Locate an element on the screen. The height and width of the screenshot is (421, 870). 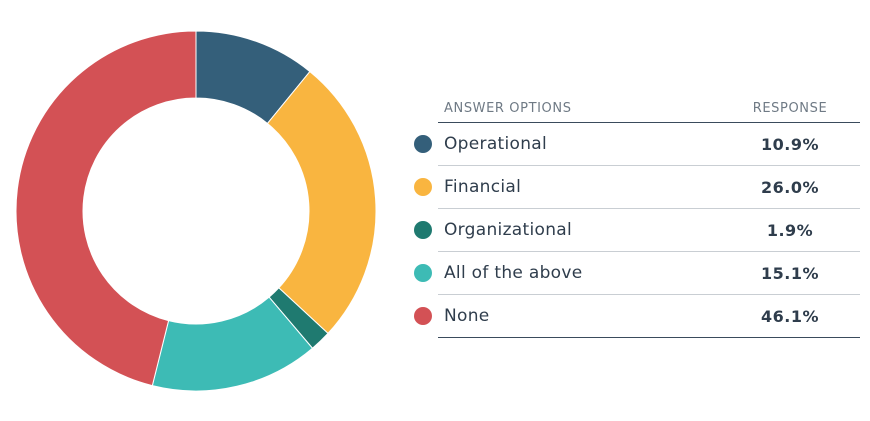
row-value: 15.1% is located at coordinates (789, 273).